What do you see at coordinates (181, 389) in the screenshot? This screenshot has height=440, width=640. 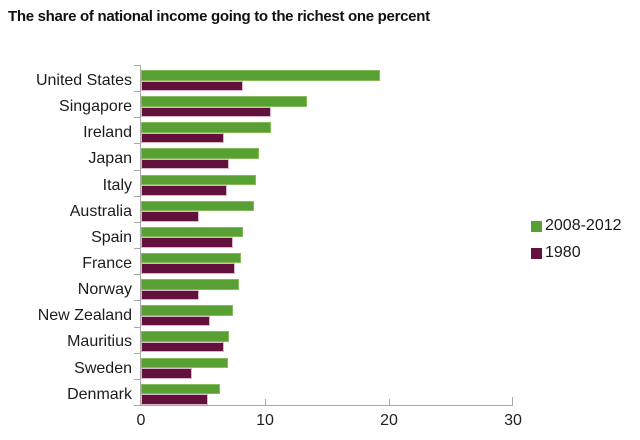 I see `bar-2008-2012-denmark` at bounding box center [181, 389].